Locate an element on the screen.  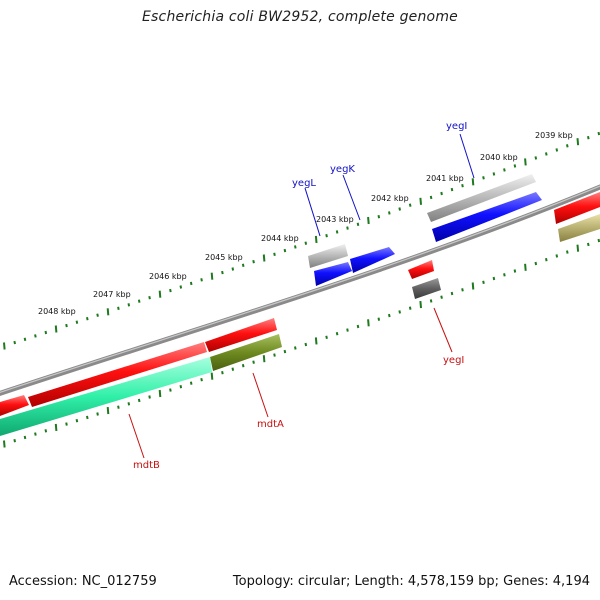
feature-mdtB-red is located at coordinates (117, 374).